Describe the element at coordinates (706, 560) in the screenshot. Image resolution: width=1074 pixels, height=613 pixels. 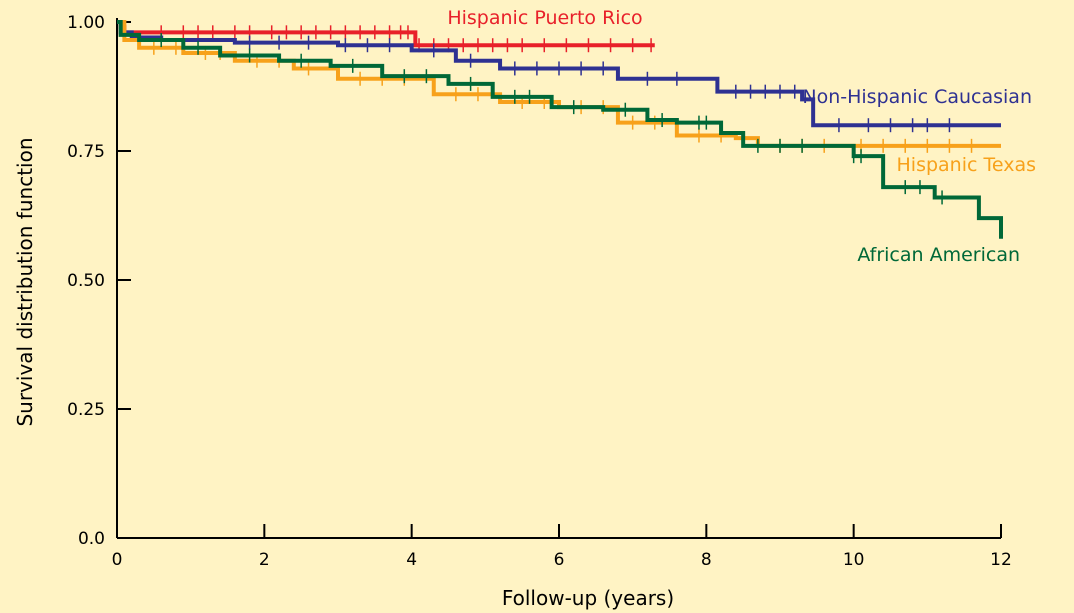
I see `x-tick-label: 8` at that location.